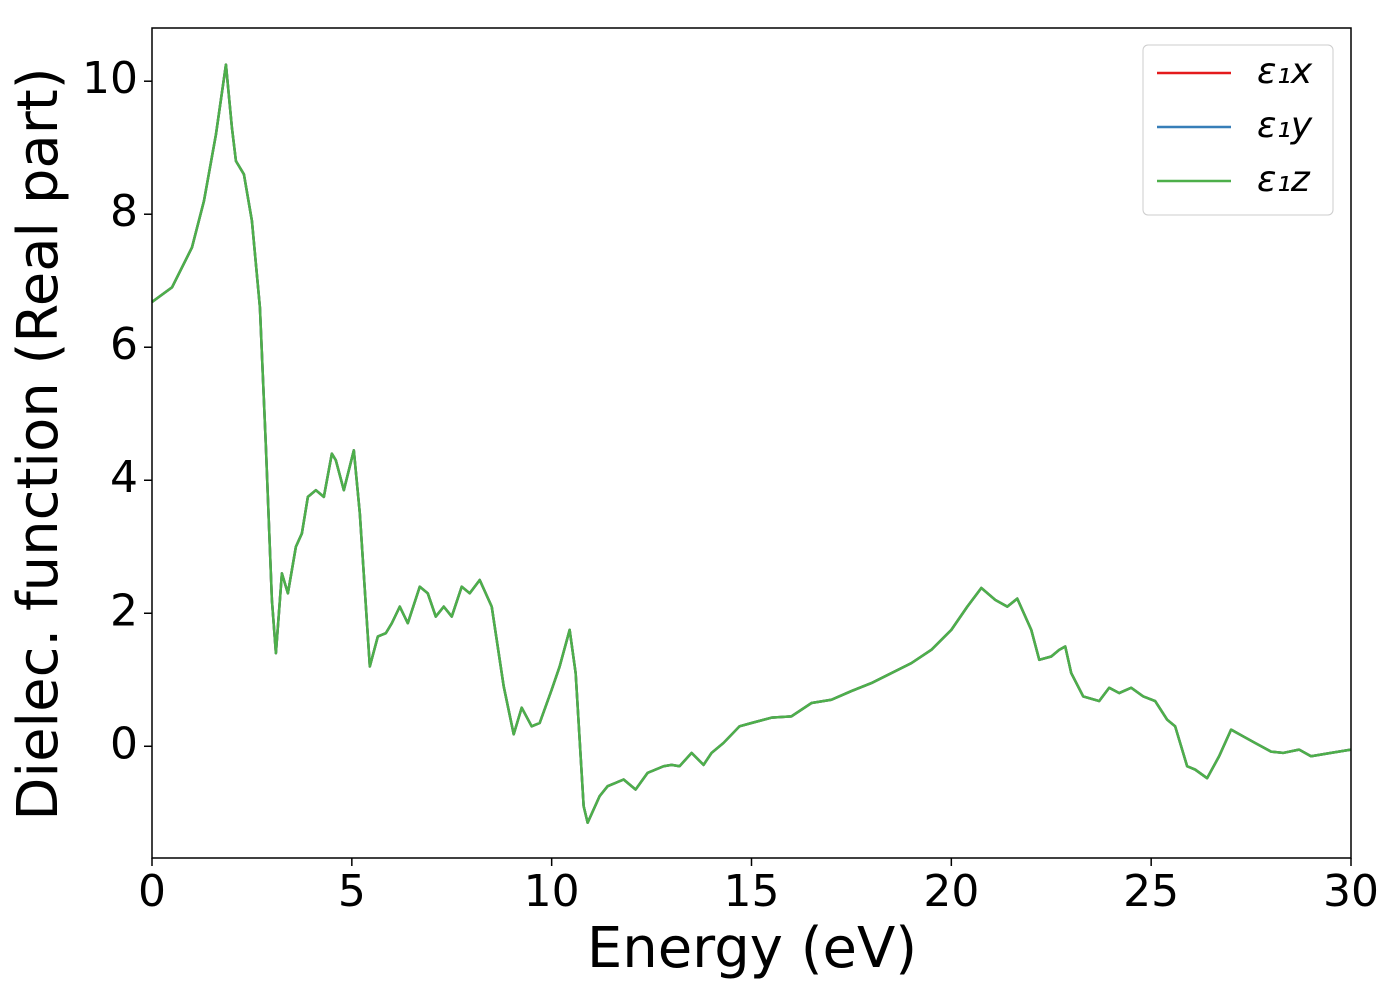 The height and width of the screenshot is (1000, 1400). Describe the element at coordinates (1284, 179) in the screenshot. I see `legend-label: ε₁z` at that location.